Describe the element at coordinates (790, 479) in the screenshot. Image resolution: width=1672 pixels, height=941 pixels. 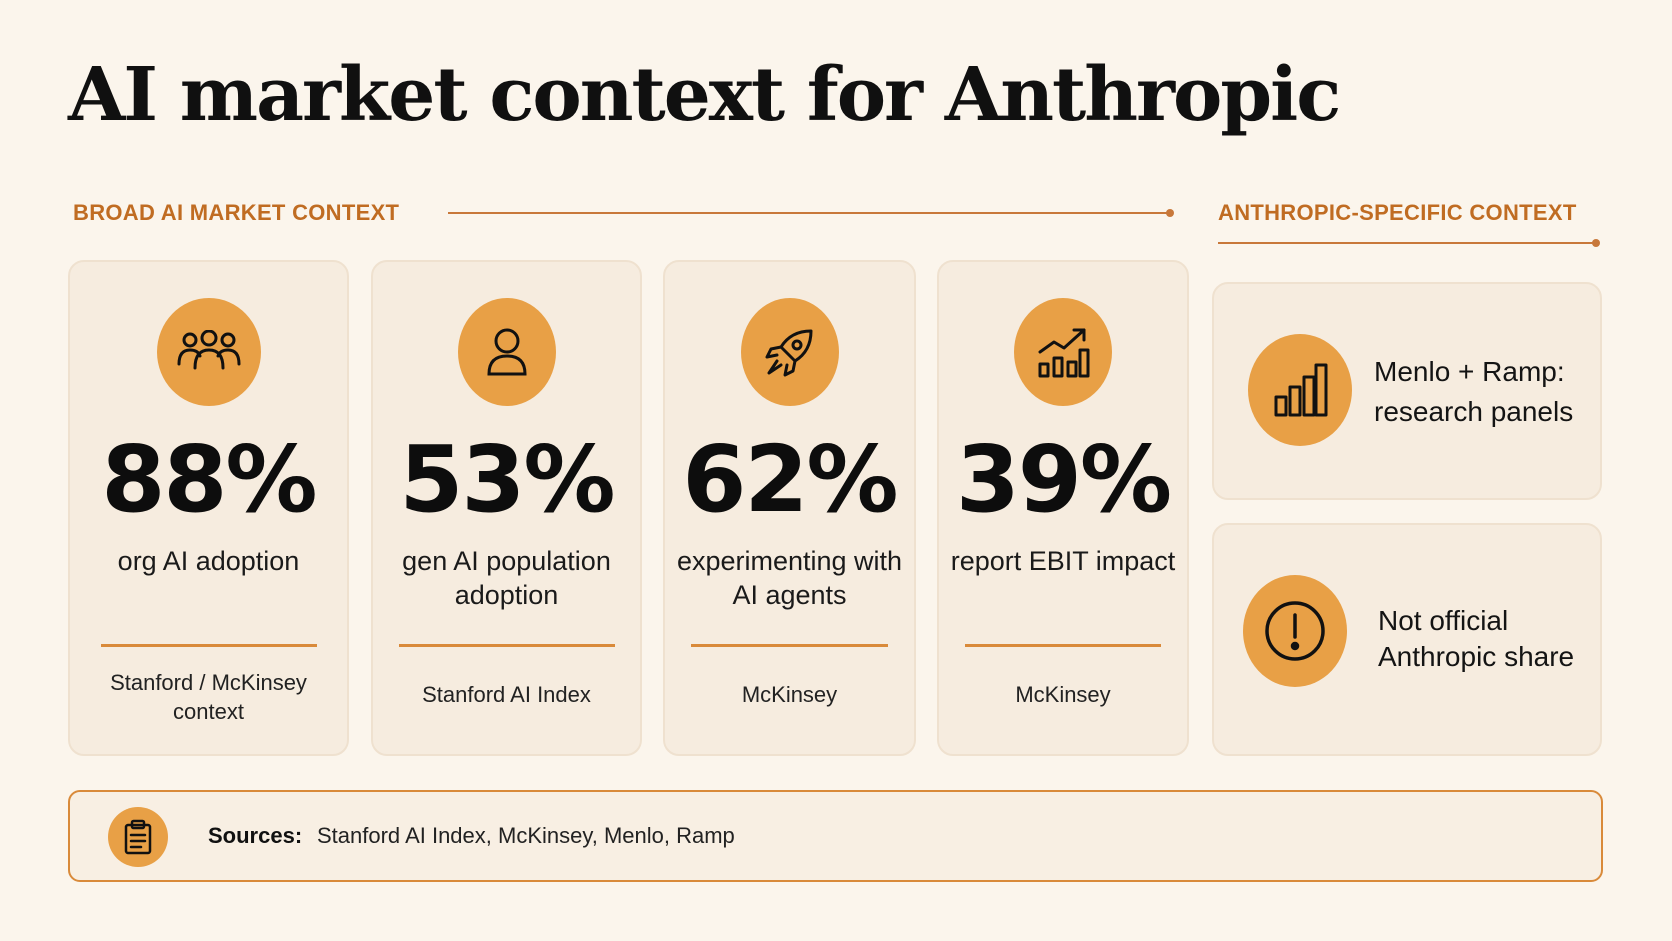
I see `stat-value: 62%` at that location.